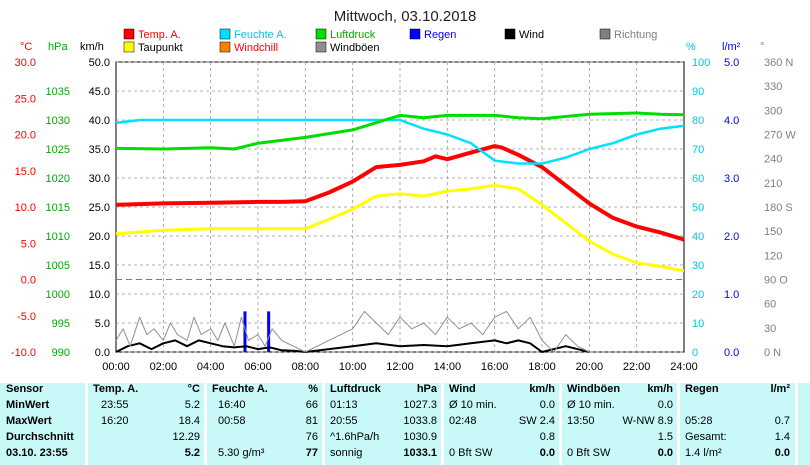 The height and width of the screenshot is (465, 810). I want to click on pressure-tick: 1000, so click(58, 295).